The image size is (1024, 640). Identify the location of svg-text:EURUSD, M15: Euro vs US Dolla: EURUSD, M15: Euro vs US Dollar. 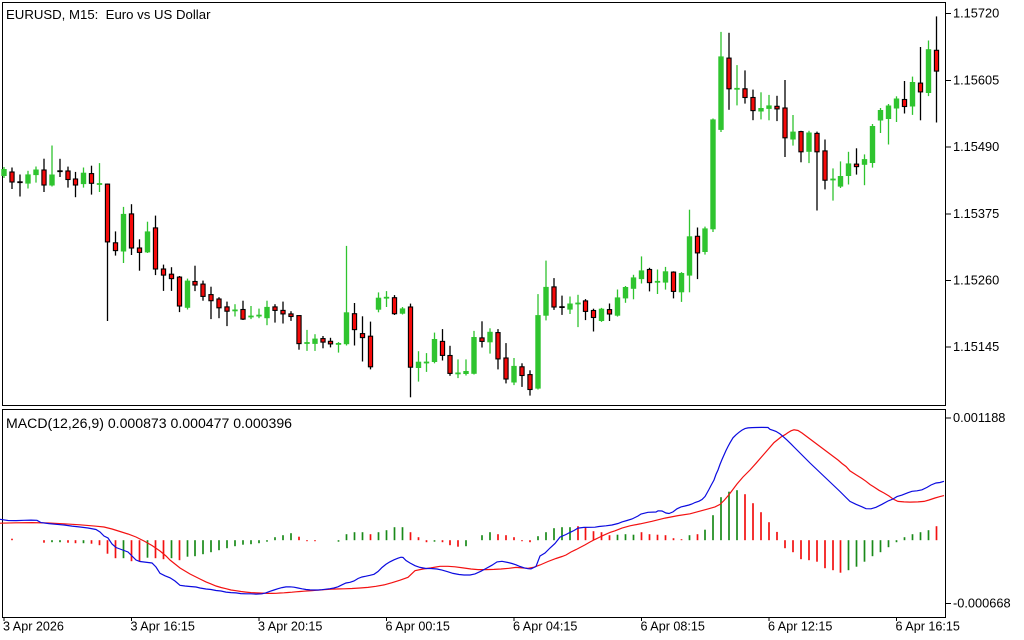
(108, 14).